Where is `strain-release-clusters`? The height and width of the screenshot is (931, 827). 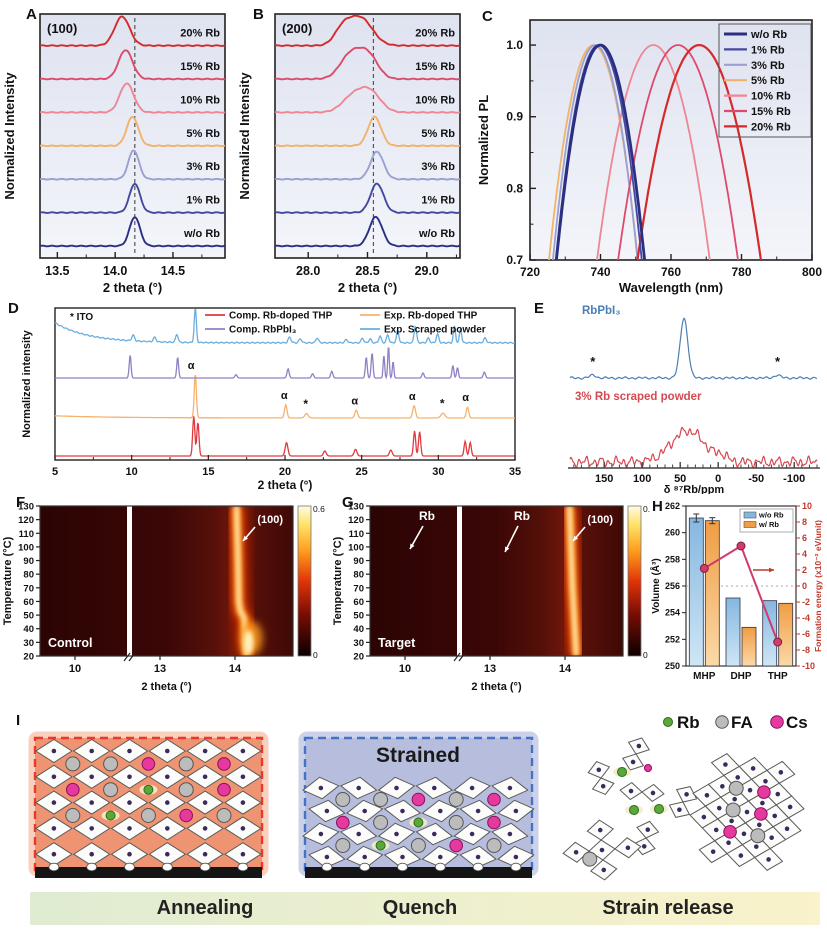 strain-release-clusters is located at coordinates (683, 809).